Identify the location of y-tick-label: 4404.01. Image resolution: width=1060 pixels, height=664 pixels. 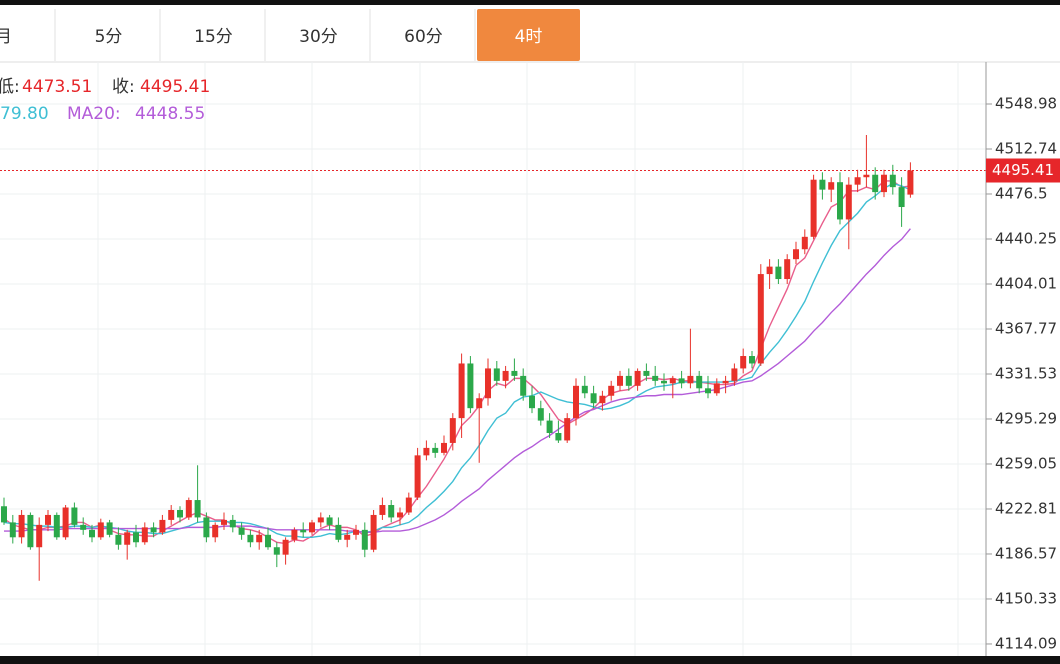
(1026, 283).